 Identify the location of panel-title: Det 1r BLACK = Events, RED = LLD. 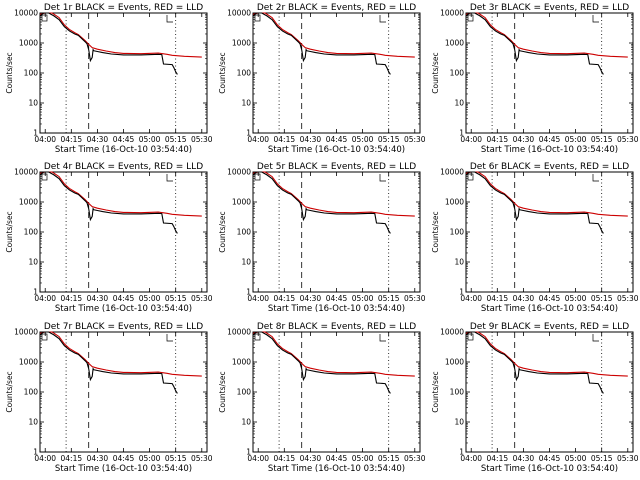
(123, 8).